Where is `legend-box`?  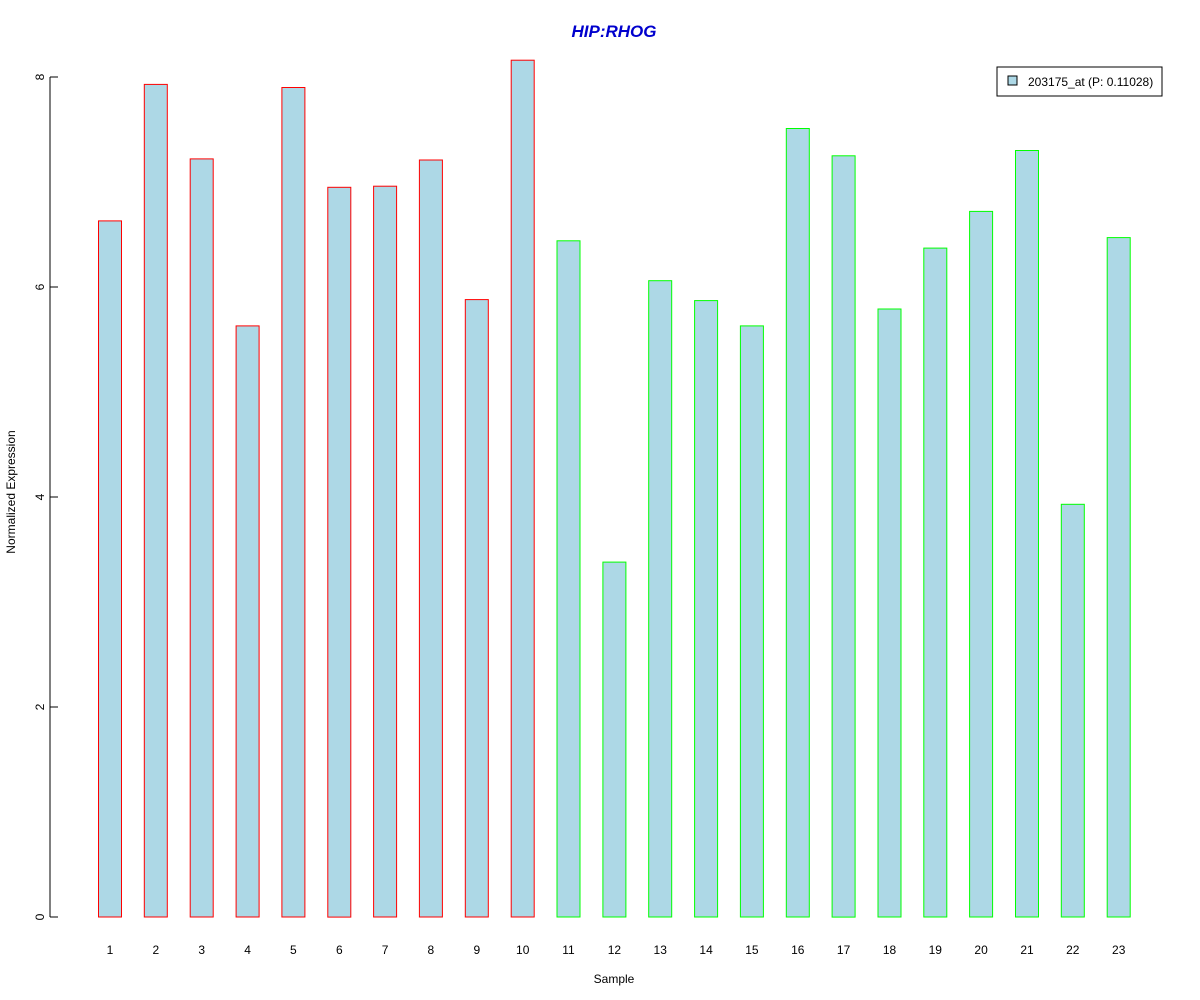 legend-box is located at coordinates (1079, 81).